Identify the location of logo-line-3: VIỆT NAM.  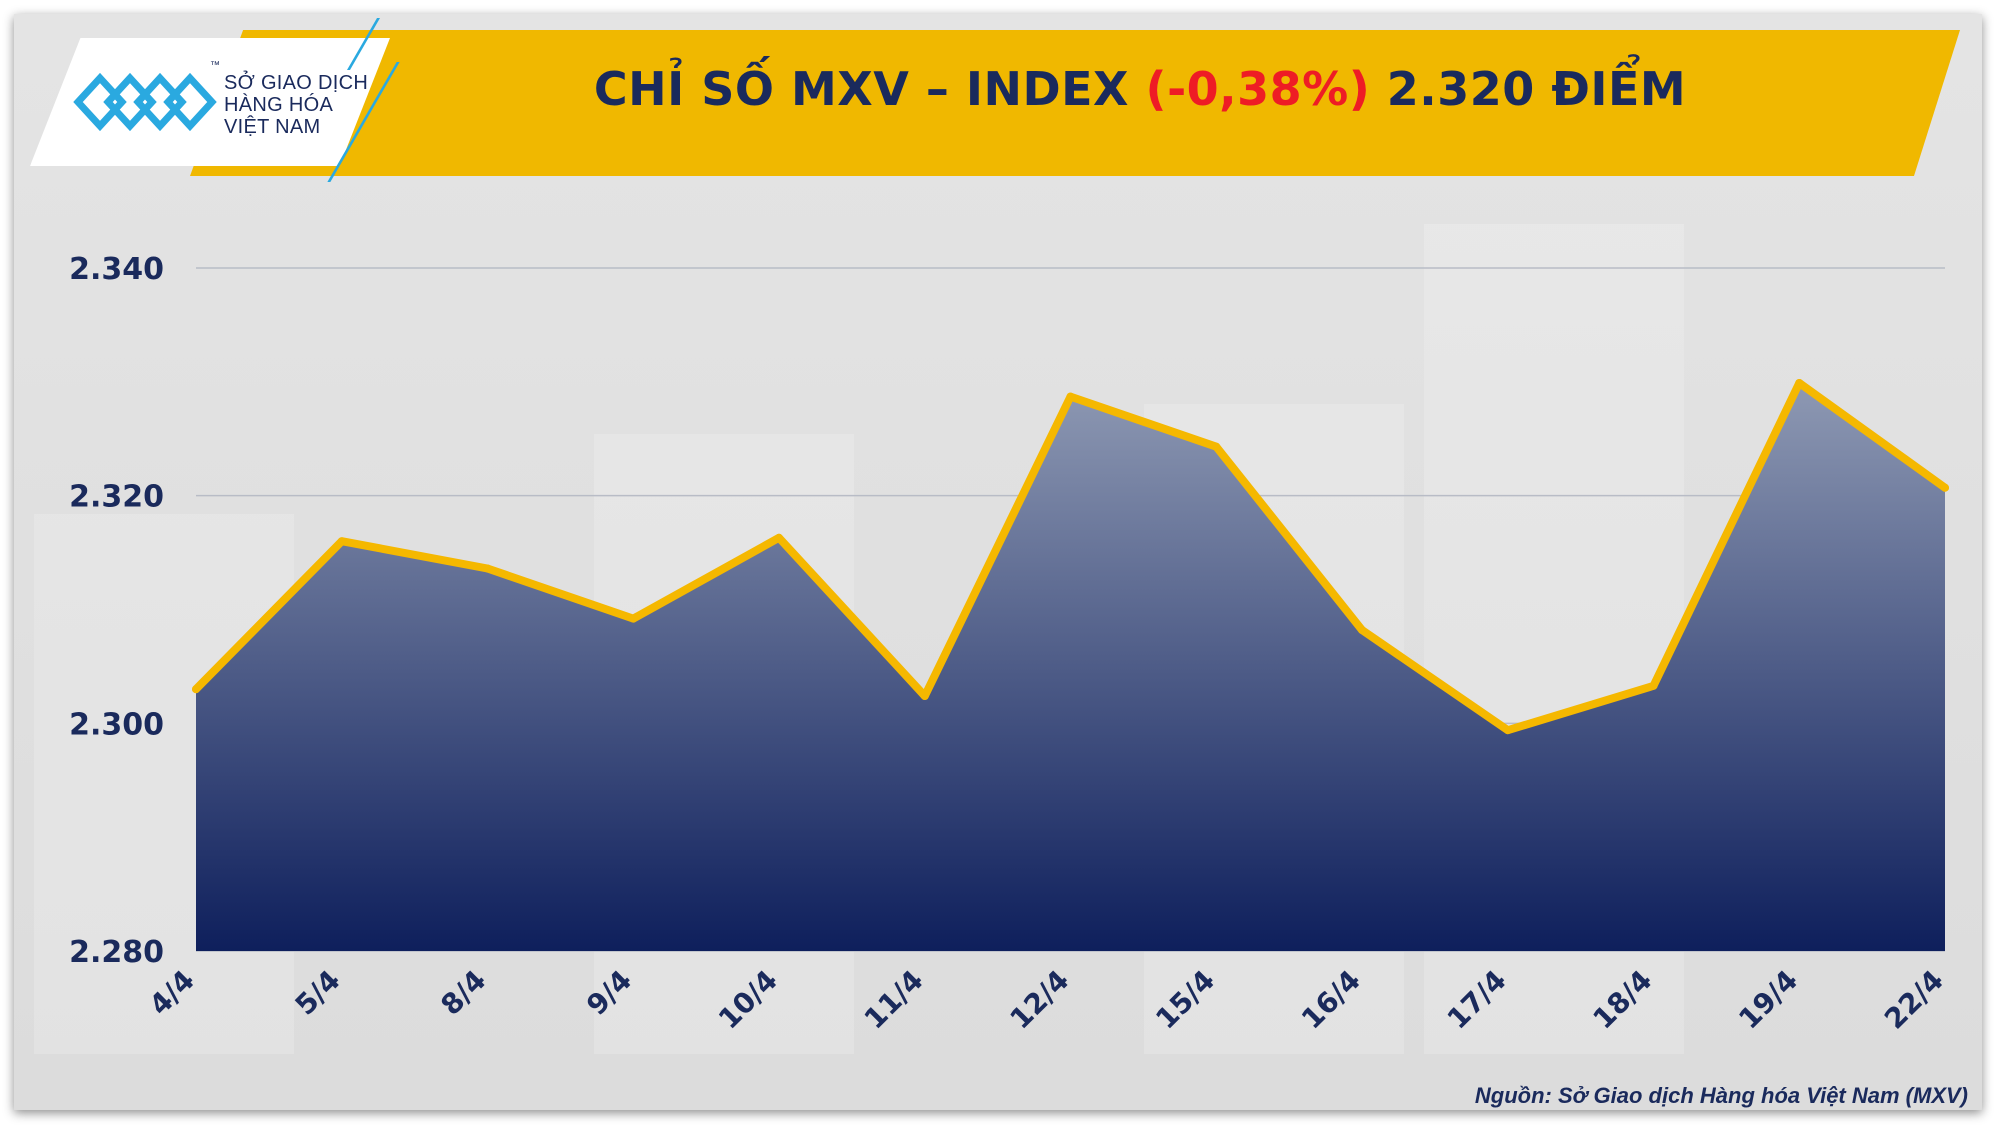
(272, 127).